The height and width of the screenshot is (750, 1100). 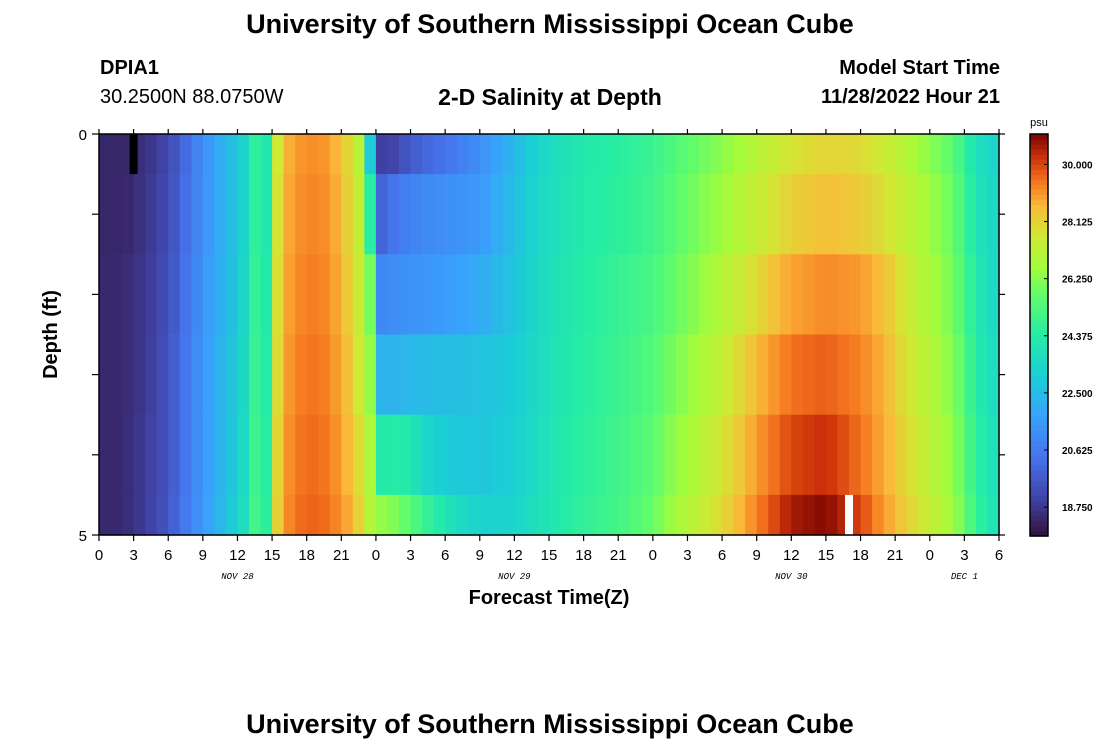 I want to click on x-tick-label: 9, so click(x=480, y=555).